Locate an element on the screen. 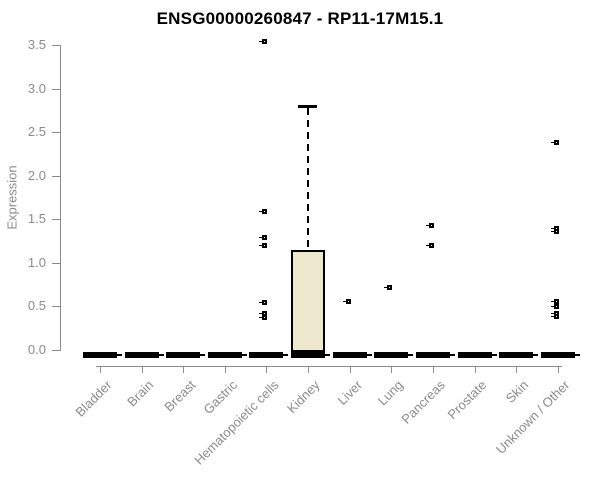 This screenshot has width=600, height=500. y-tick-label: 2.5 is located at coordinates (36, 132).